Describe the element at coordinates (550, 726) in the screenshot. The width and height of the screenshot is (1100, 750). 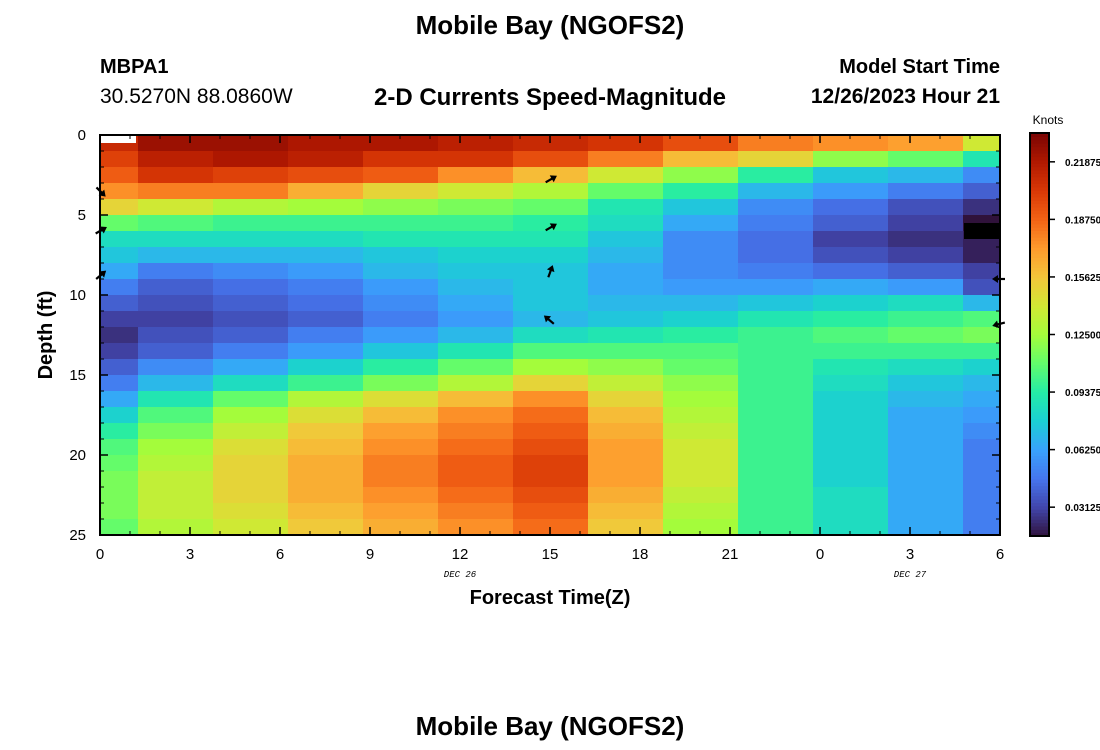
I see `second-chart-title: Mobile Bay (NGOFS2)` at that location.